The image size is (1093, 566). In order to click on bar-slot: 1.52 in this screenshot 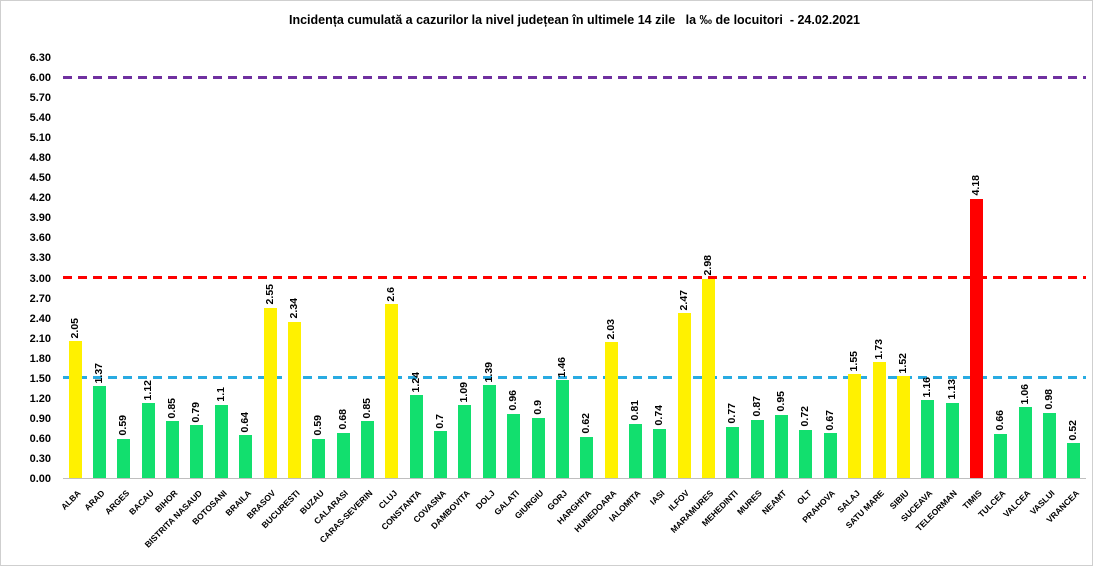, I will do `click(903, 268)`.